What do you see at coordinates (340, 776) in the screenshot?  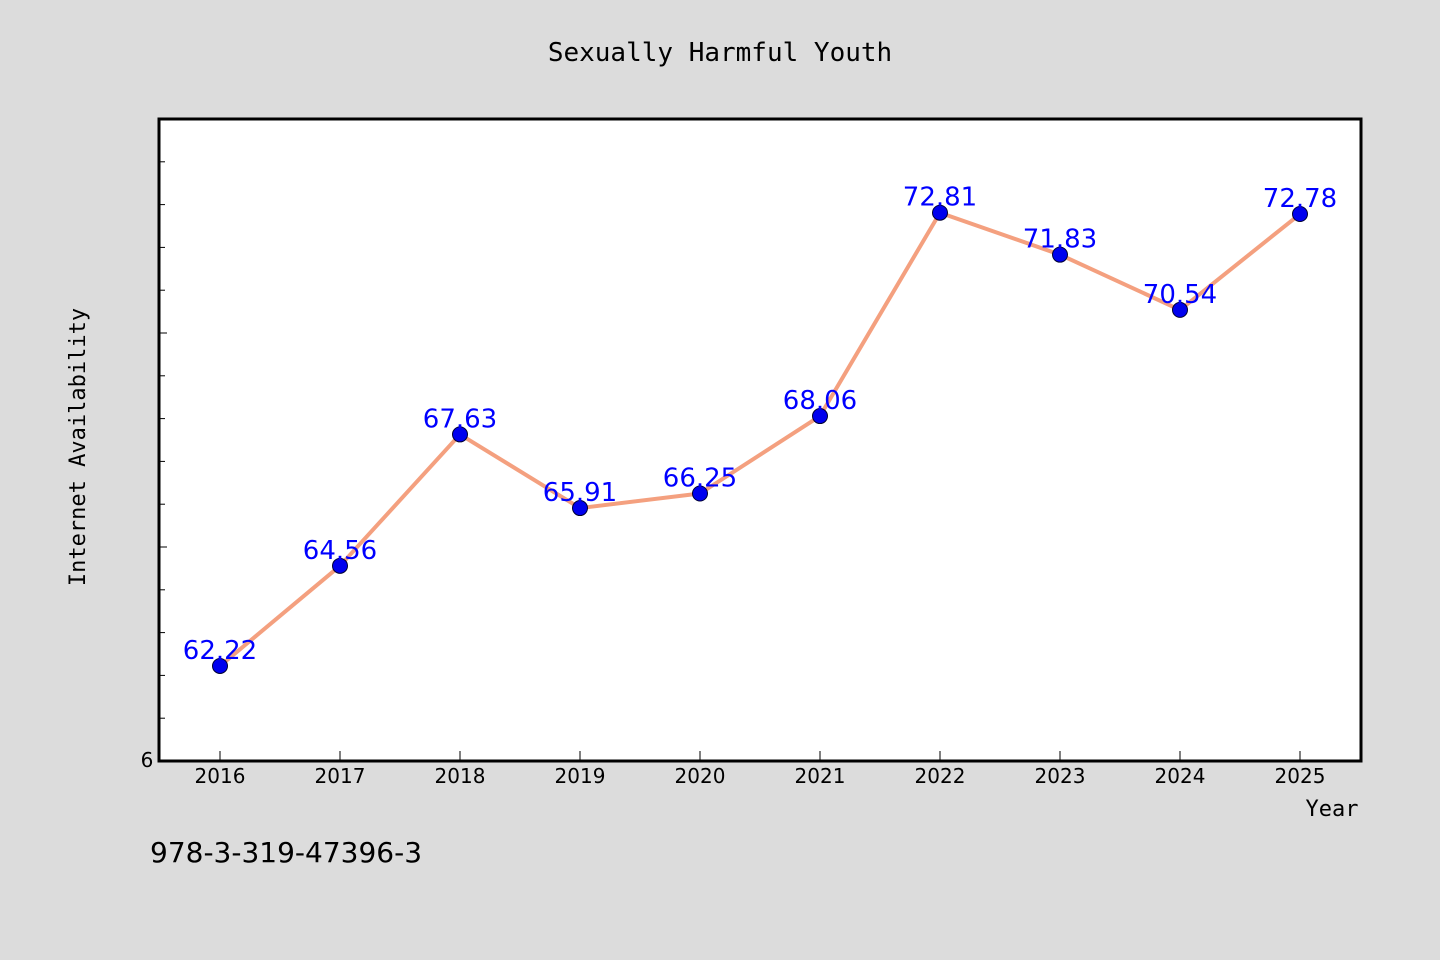 I see `x-tick-label: 2017` at bounding box center [340, 776].